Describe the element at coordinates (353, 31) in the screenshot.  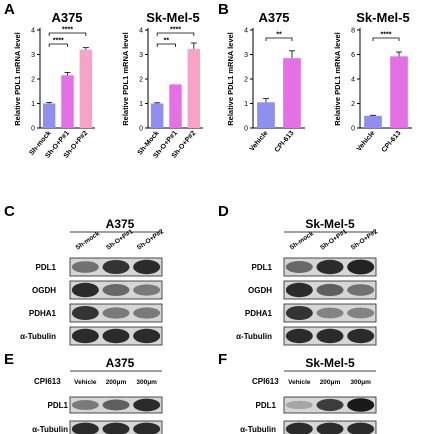
I see `y-tick-label: 8` at that location.